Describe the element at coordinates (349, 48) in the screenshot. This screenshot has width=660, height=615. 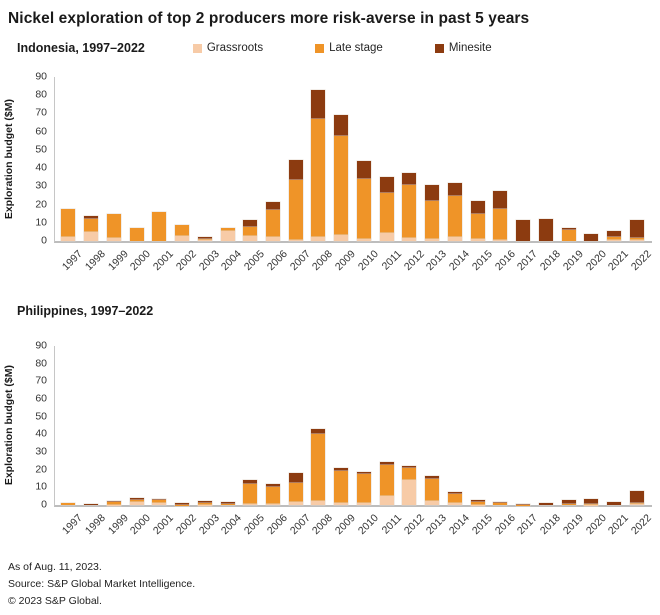
I see `legend-item-late-stage: Late stage` at that location.